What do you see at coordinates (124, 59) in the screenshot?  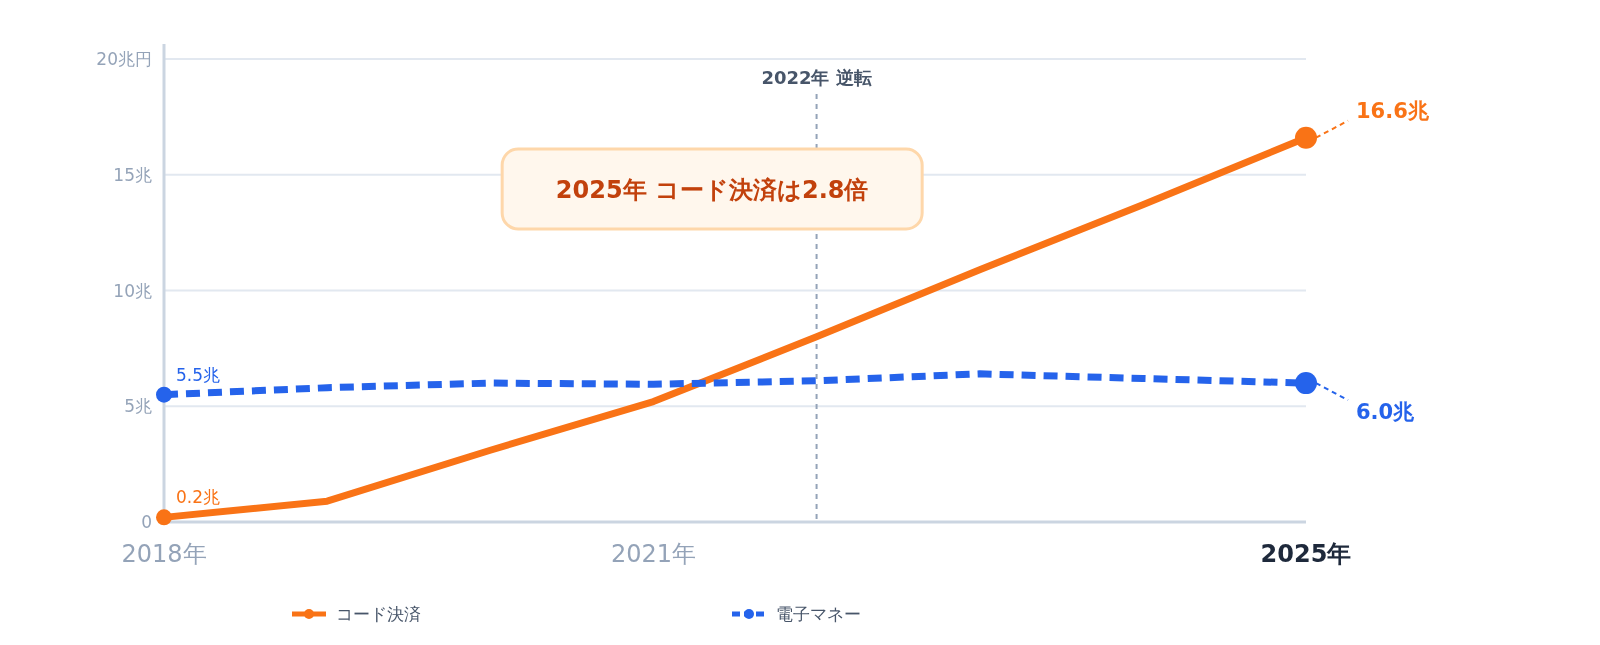 I see `y-tick-label: 20兆円` at bounding box center [124, 59].